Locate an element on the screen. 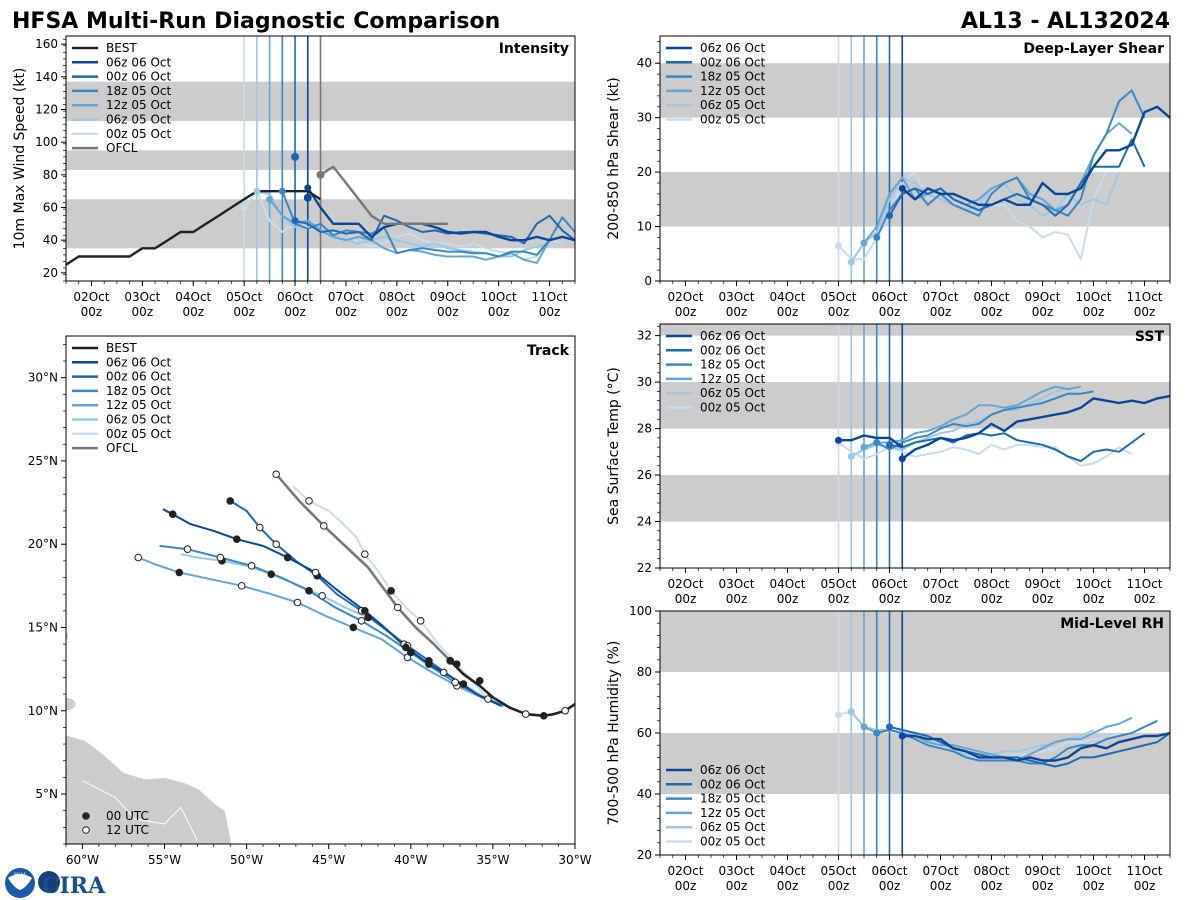 The height and width of the screenshot is (900, 1200). shear-xtick-label: 06Oct is located at coordinates (889, 297).